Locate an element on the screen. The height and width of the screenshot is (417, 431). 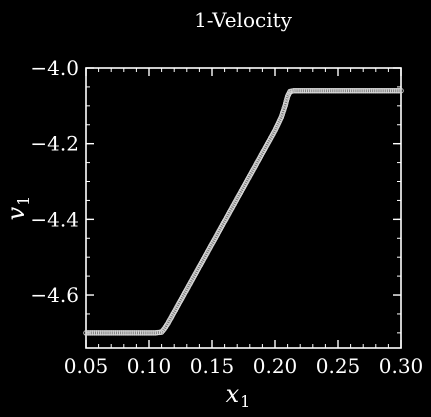
x-tick-label: 0.30 is located at coordinates (401, 366).